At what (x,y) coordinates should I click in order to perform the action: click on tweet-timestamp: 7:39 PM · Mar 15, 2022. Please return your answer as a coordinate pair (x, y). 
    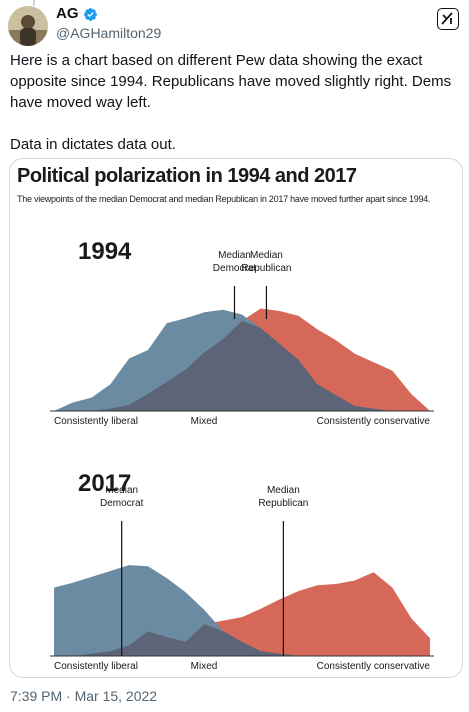
    Looking at the image, I should click on (84, 696).